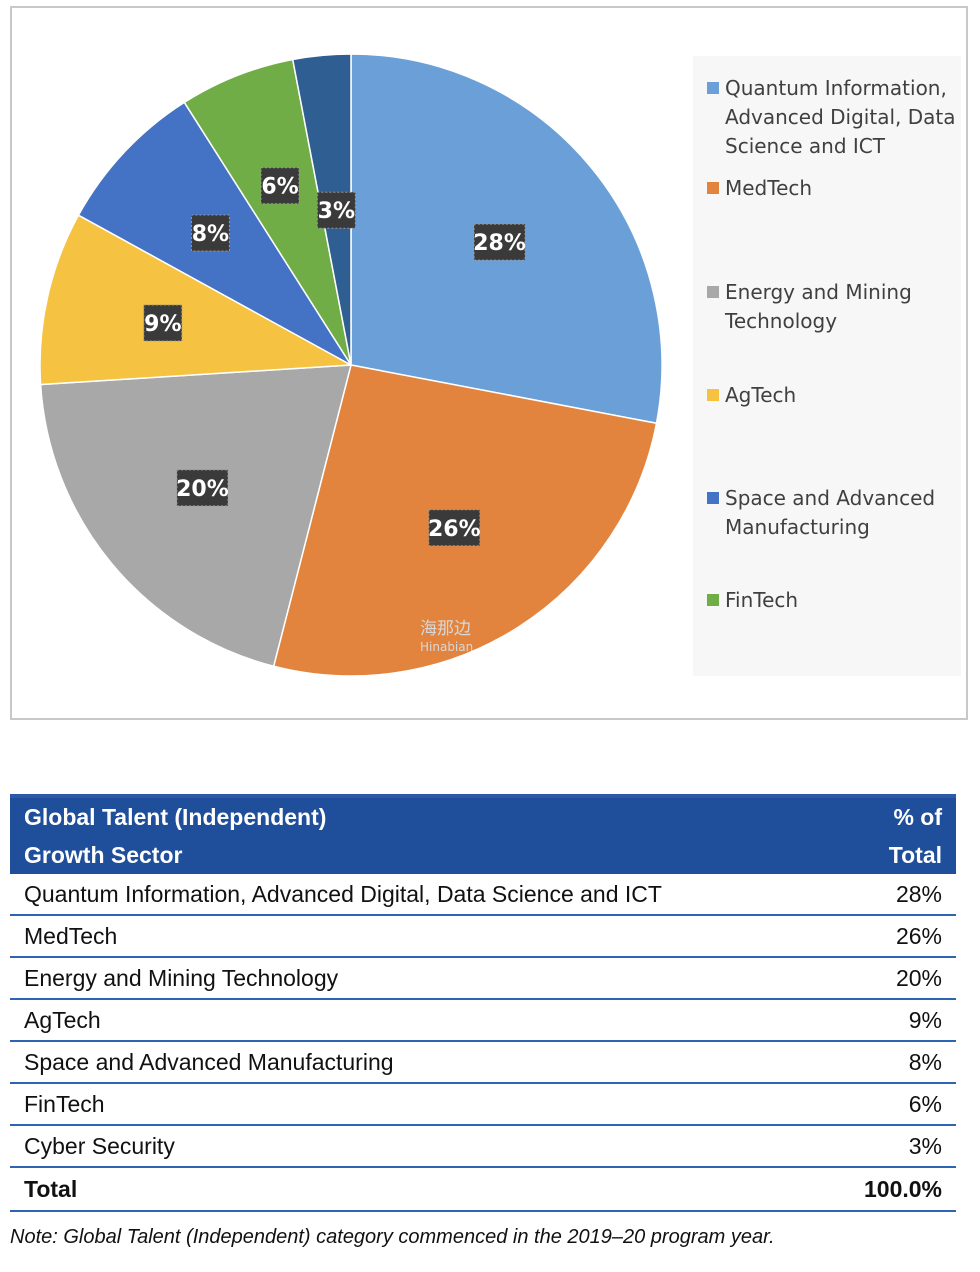 This screenshot has height=1272, width=980. I want to click on table-row: Cyber Security 3%, so click(483, 1146).